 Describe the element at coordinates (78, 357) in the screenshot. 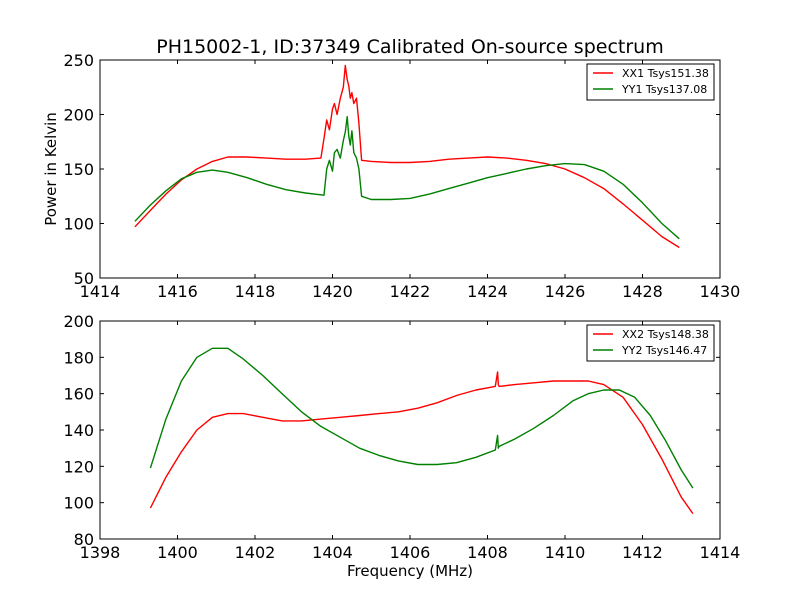

I see `bot-y-tick-label: 180` at that location.